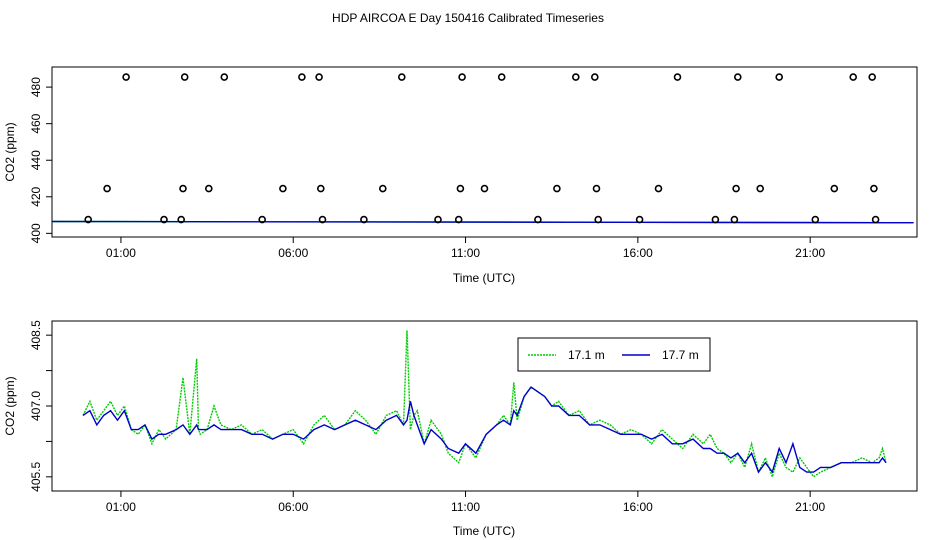 The width and height of the screenshot is (936, 540). What do you see at coordinates (810, 253) in the screenshot?
I see `top-x-tick-label: 21:00` at bounding box center [810, 253].